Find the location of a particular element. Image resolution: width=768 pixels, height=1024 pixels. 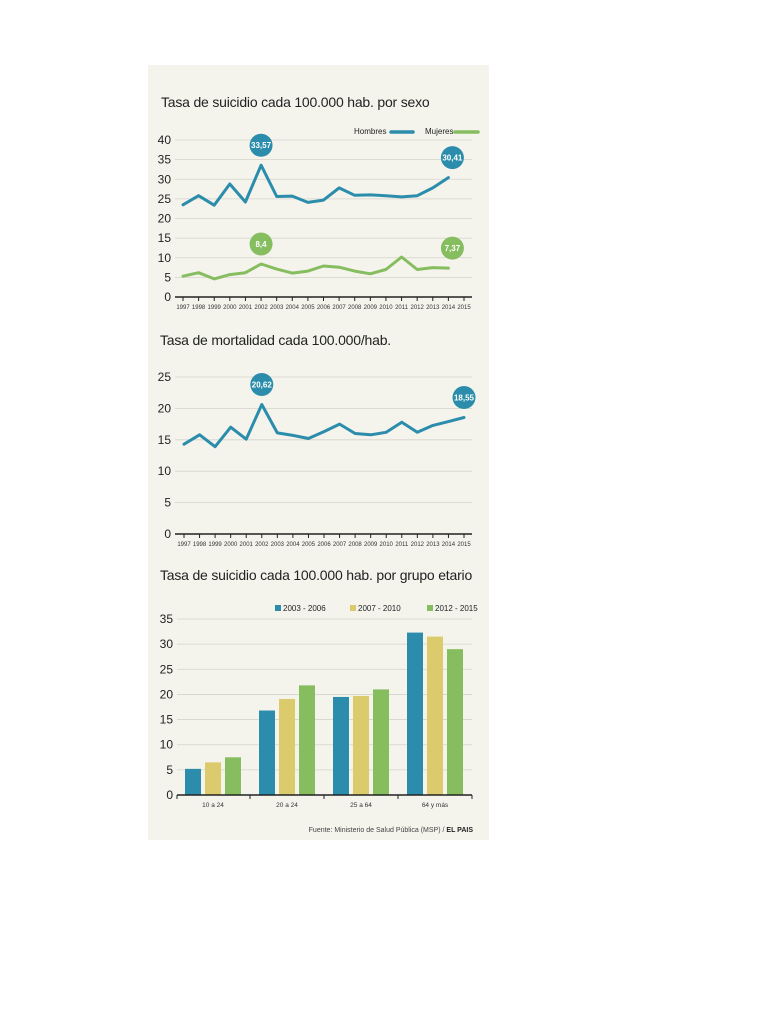

chart3-ytick-label: 25 is located at coordinates (167, 669).